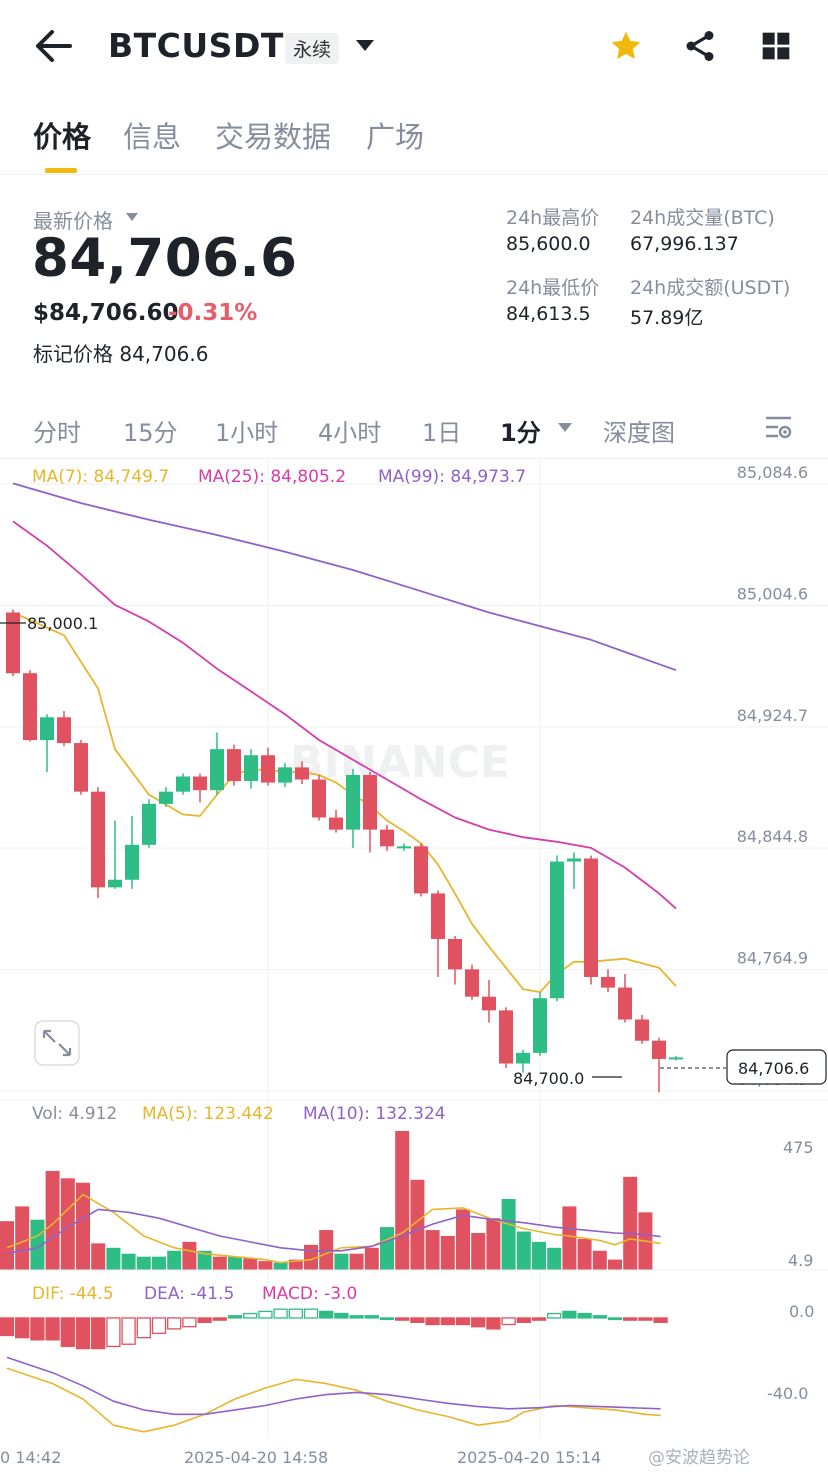  I want to click on tab-info: 信息, so click(152, 137).